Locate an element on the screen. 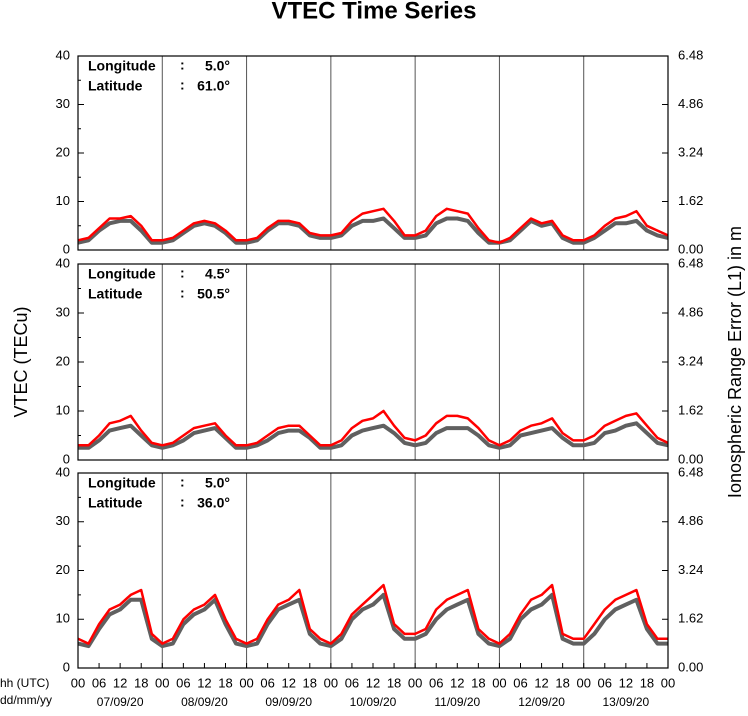  date-label: 10/09/20 is located at coordinates (373, 702).